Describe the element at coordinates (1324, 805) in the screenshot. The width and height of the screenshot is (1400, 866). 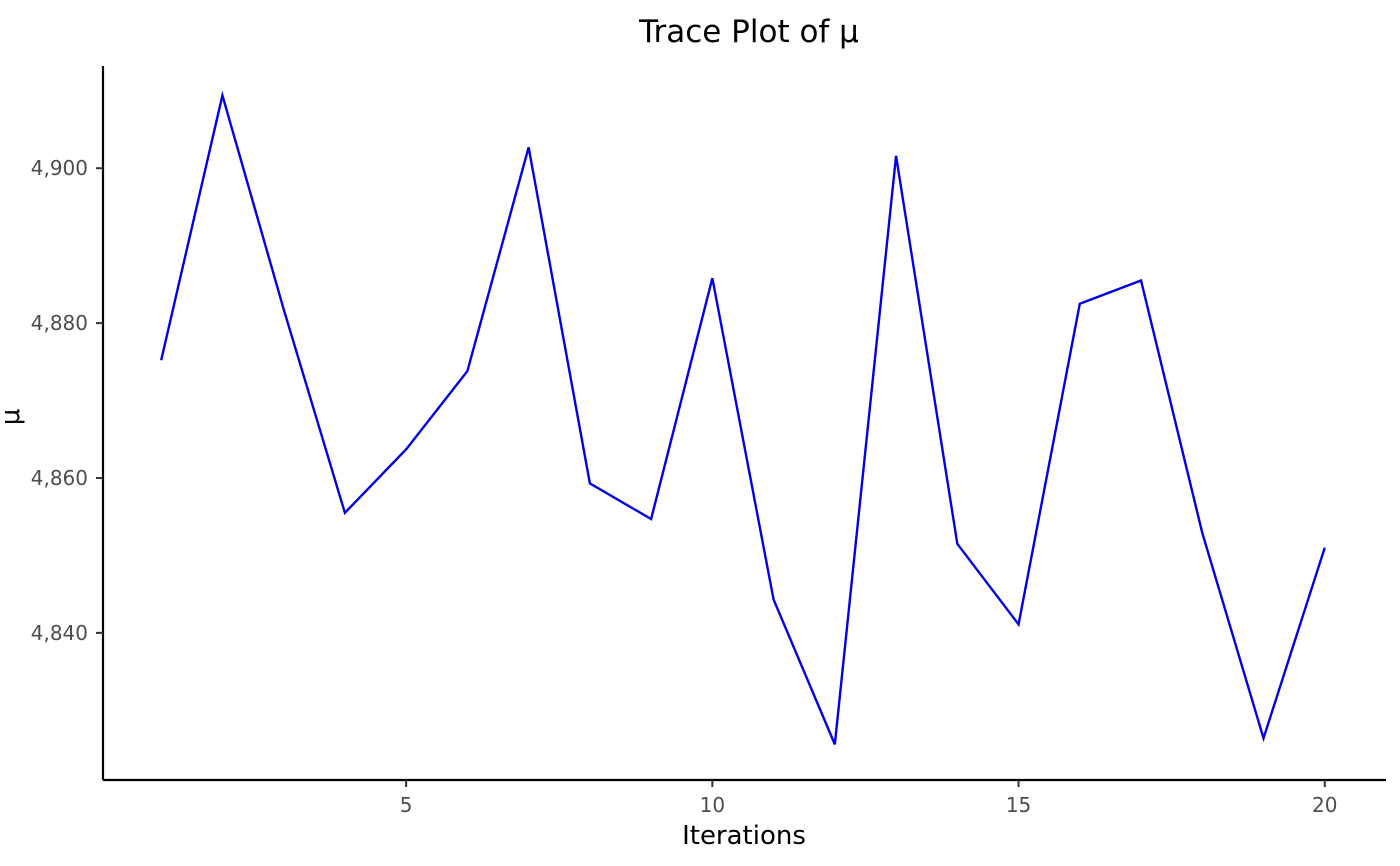
I see `x-tick-label-20: 20` at that location.